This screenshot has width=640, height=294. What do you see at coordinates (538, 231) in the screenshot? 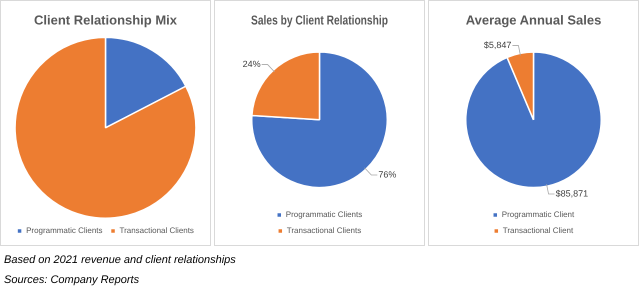
I see `legend-label: Transactional Client` at bounding box center [538, 231].